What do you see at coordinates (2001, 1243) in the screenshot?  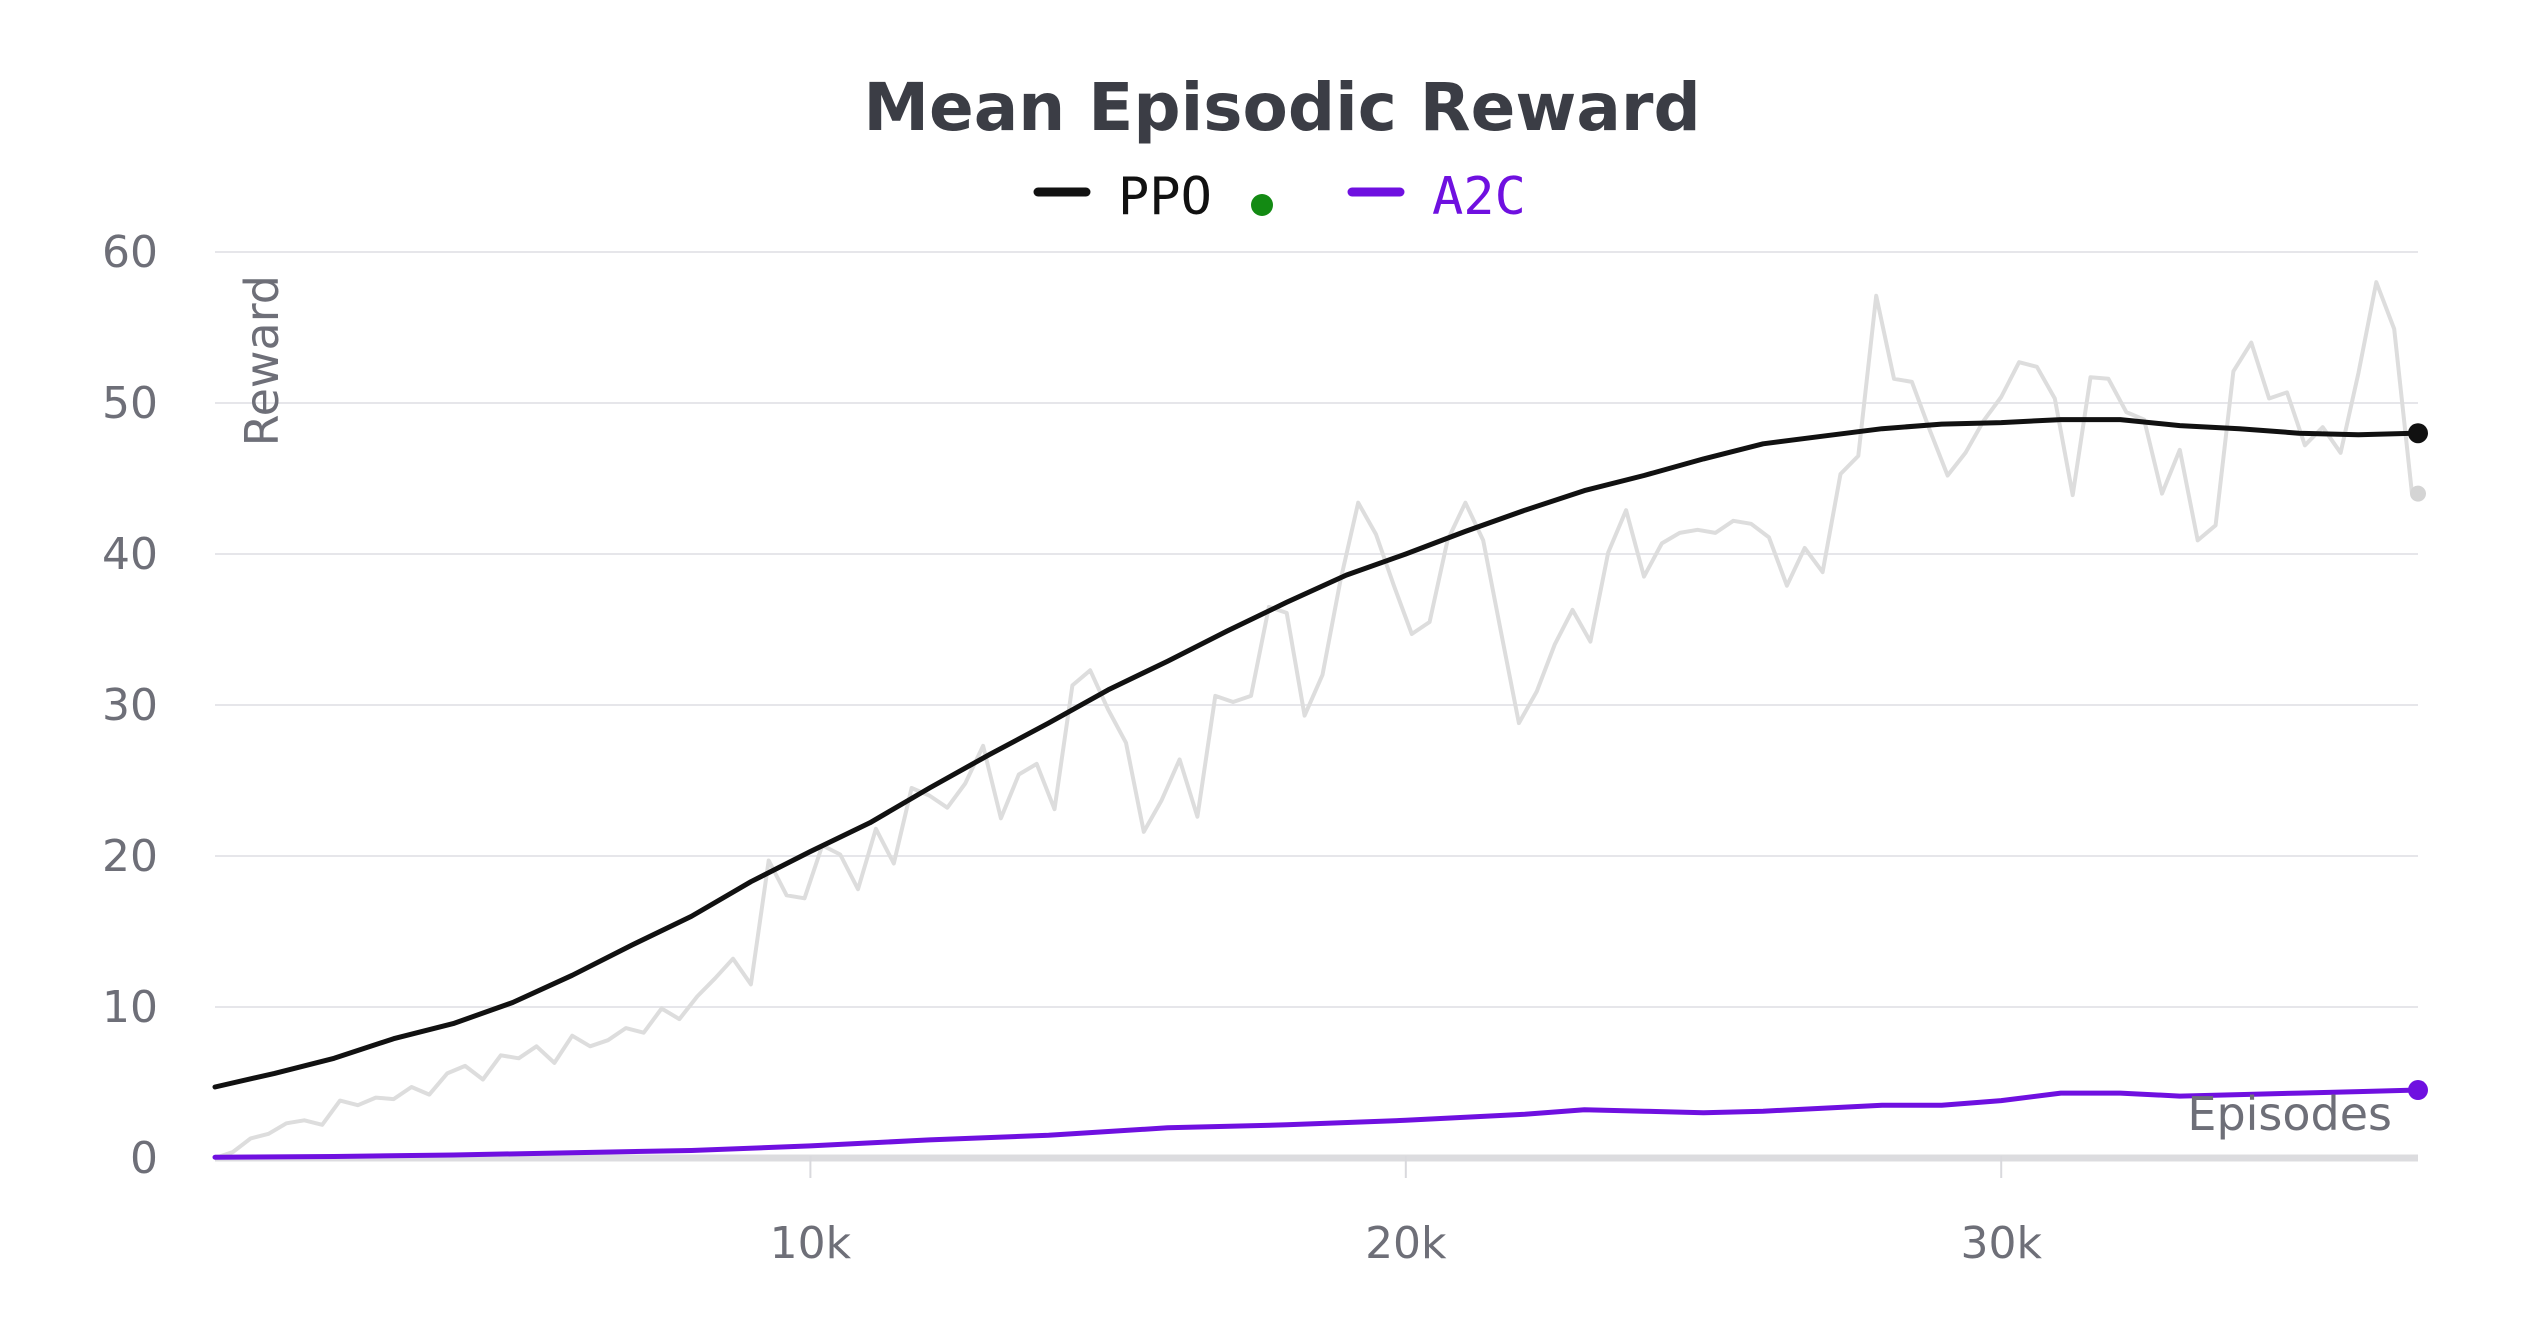 I see `x-tick-label: 30k` at bounding box center [2001, 1243].